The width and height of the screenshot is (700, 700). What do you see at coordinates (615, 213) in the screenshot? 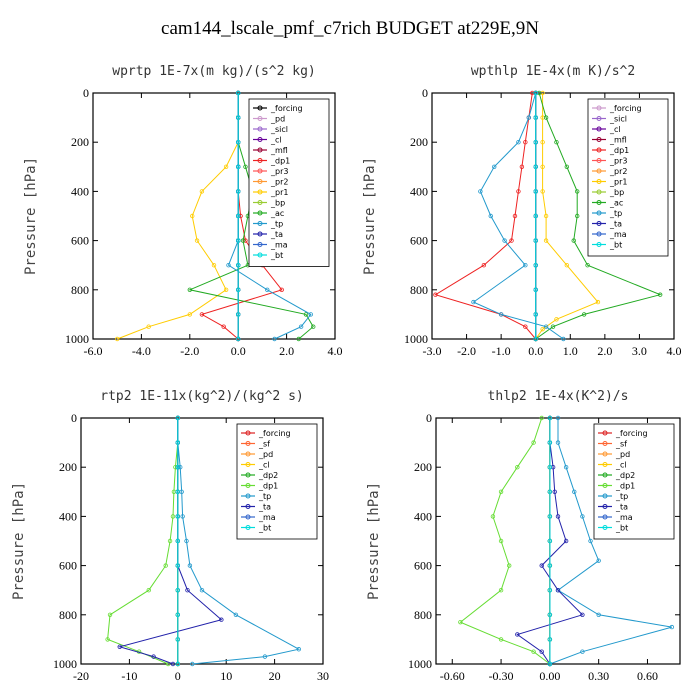
I see `legend-label: _tp` at bounding box center [615, 213].